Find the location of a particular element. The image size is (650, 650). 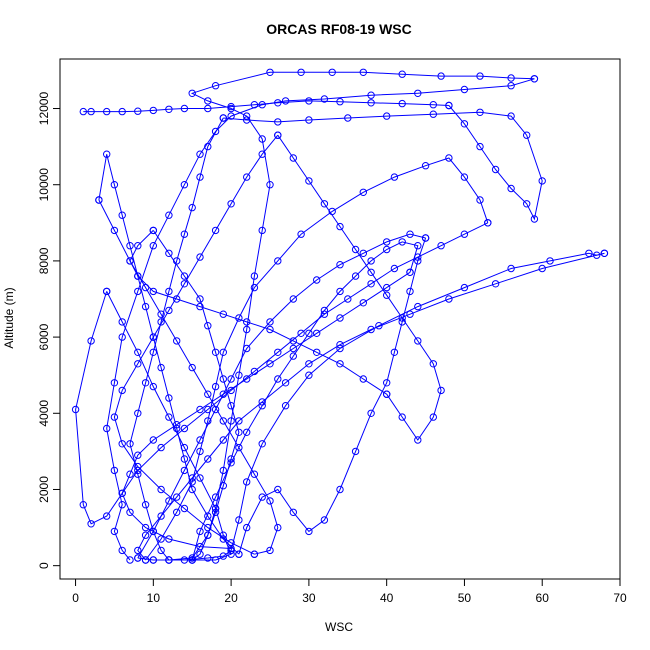

series-line is located at coordinates (383, 163).